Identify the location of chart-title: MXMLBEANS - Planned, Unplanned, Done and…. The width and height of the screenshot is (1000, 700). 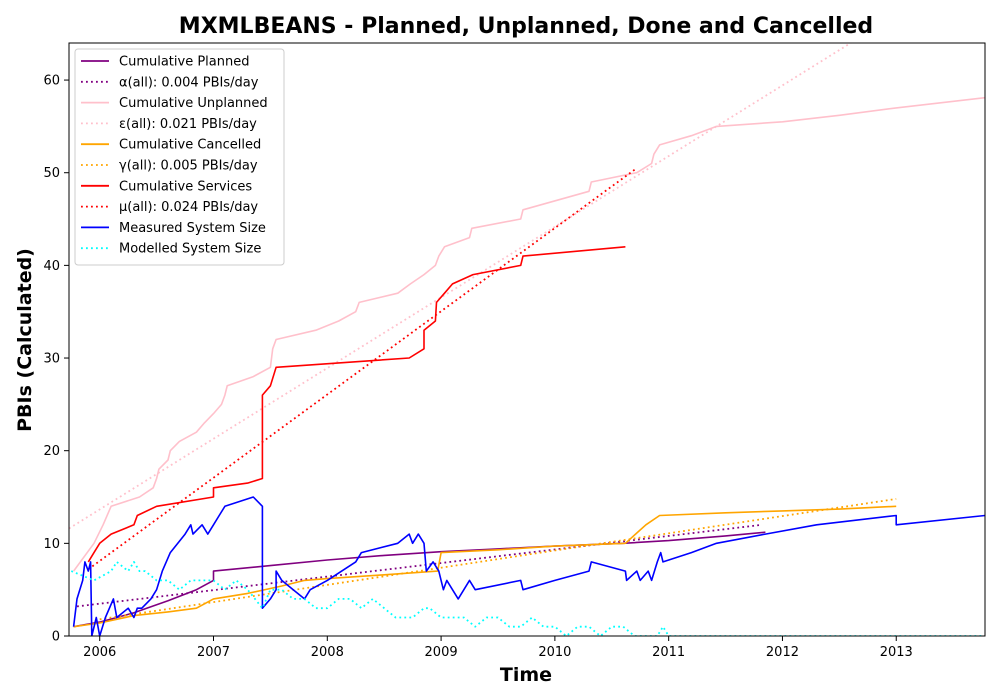
(526, 26).